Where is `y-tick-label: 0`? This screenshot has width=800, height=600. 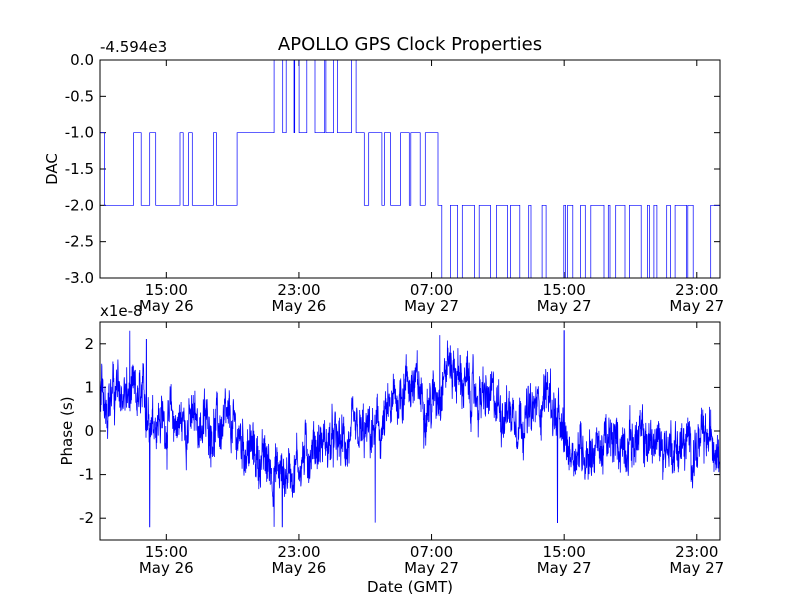 y-tick-label: 0 is located at coordinates (89, 431).